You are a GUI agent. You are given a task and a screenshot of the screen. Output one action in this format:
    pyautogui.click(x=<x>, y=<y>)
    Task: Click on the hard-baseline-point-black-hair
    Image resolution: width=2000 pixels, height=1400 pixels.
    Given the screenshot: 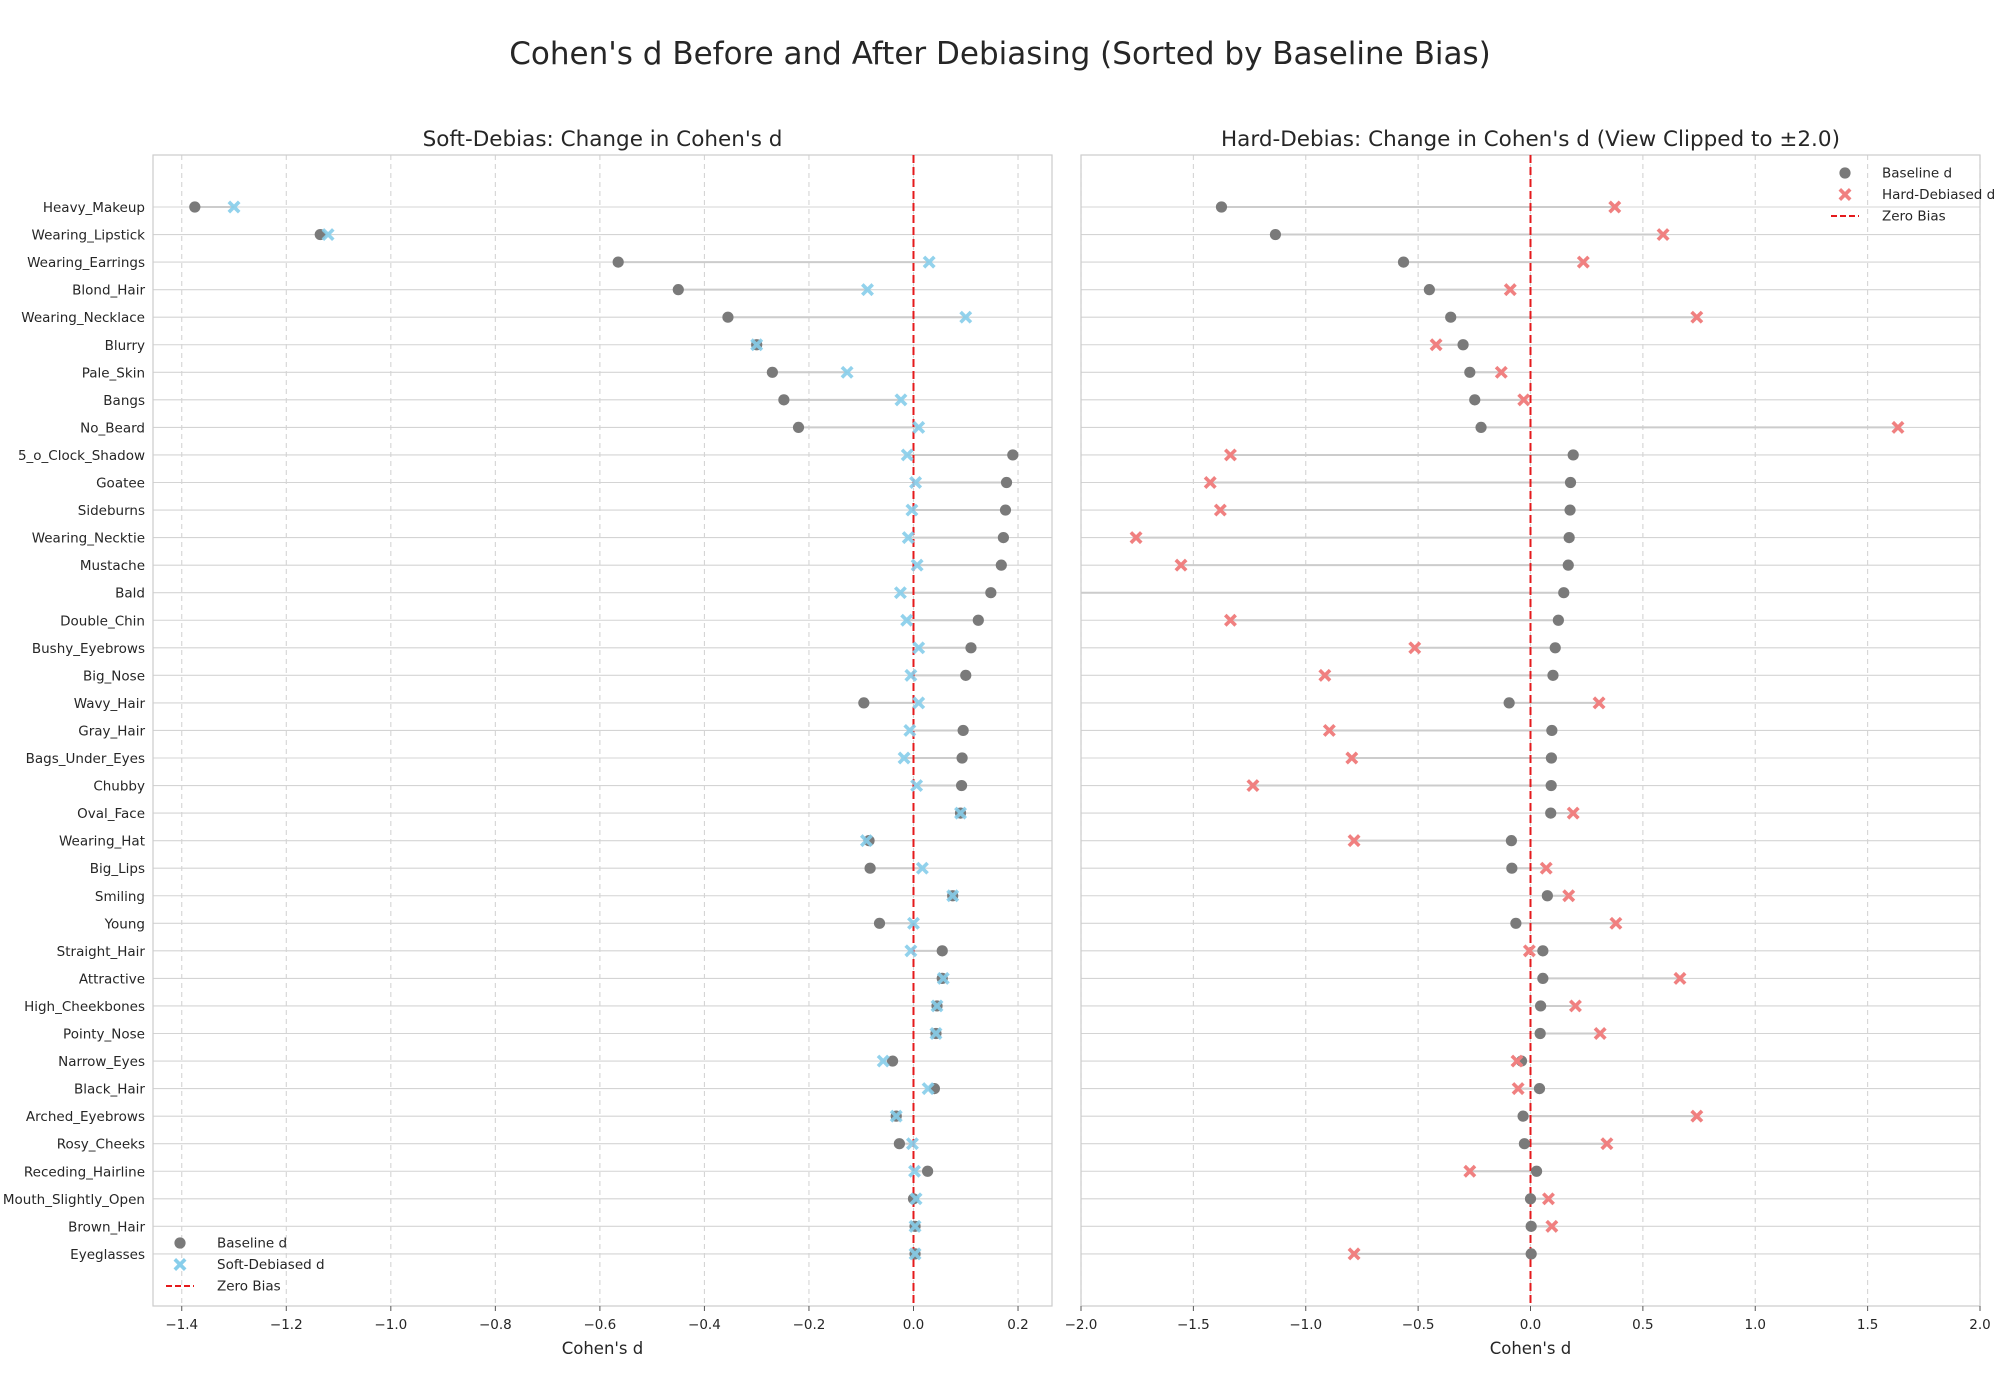 What is the action you would take?
    pyautogui.click(x=1539, y=1089)
    